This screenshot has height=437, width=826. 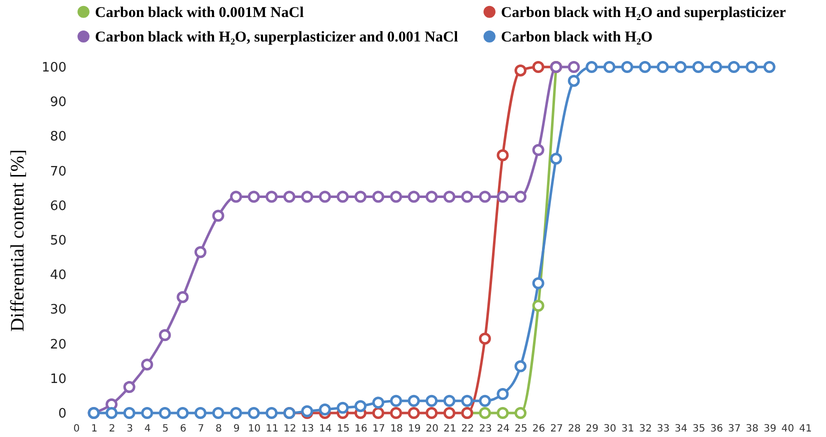 I want to click on x-tick-label: 40, so click(x=787, y=429).